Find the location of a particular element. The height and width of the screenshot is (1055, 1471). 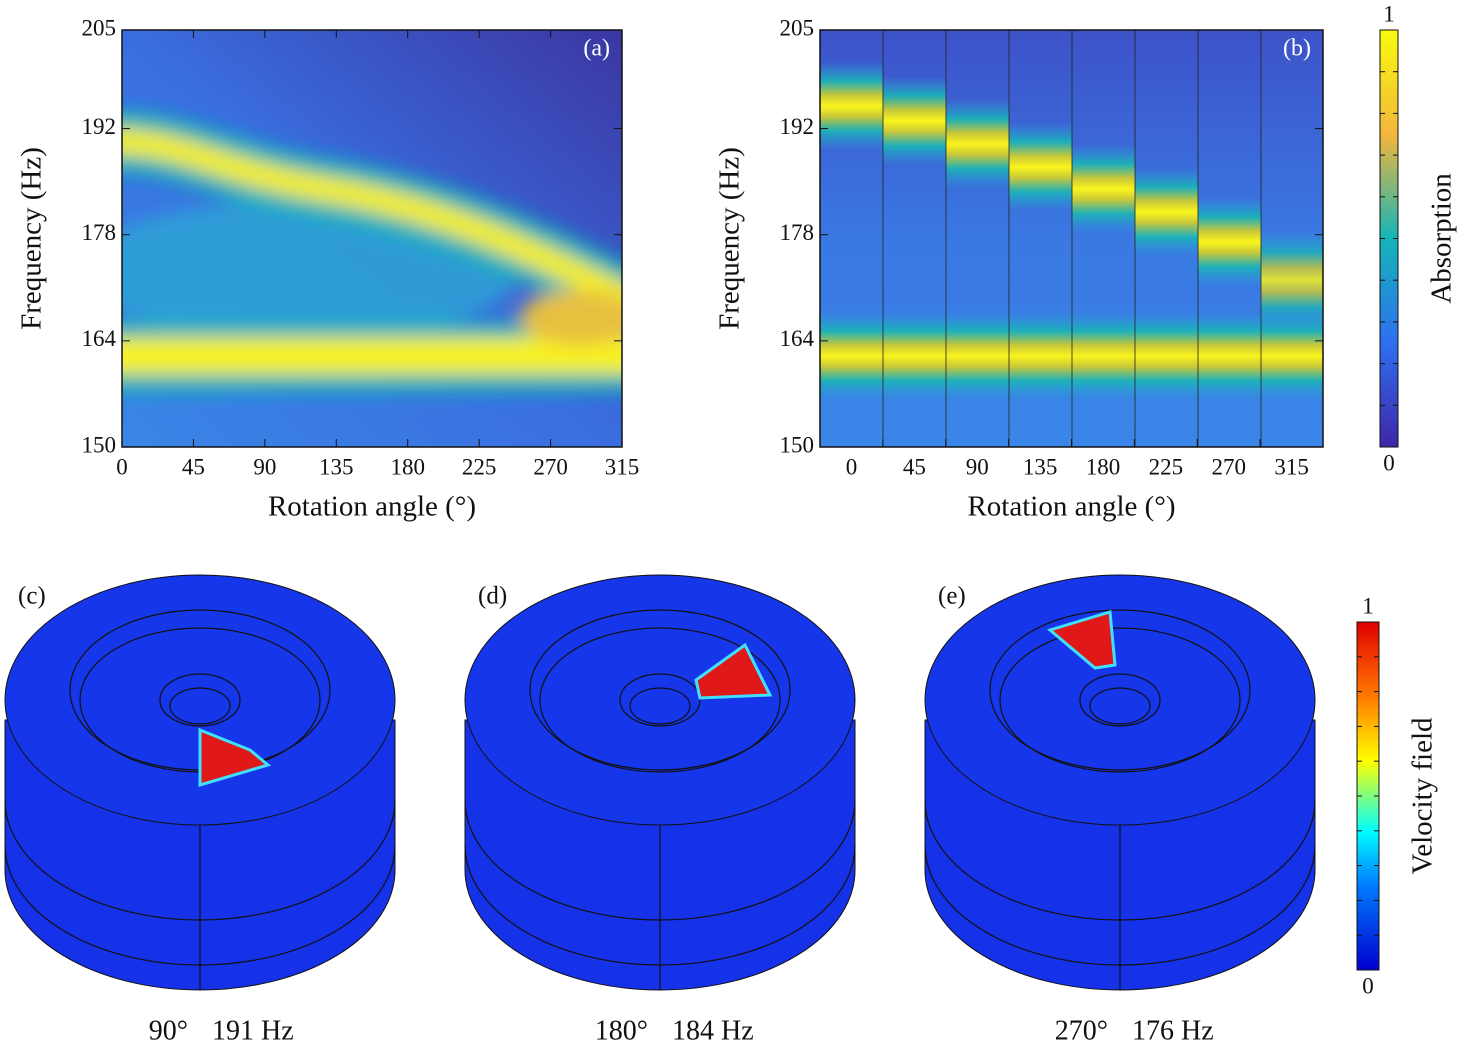

heatmap-a is located at coordinates (372, 238).